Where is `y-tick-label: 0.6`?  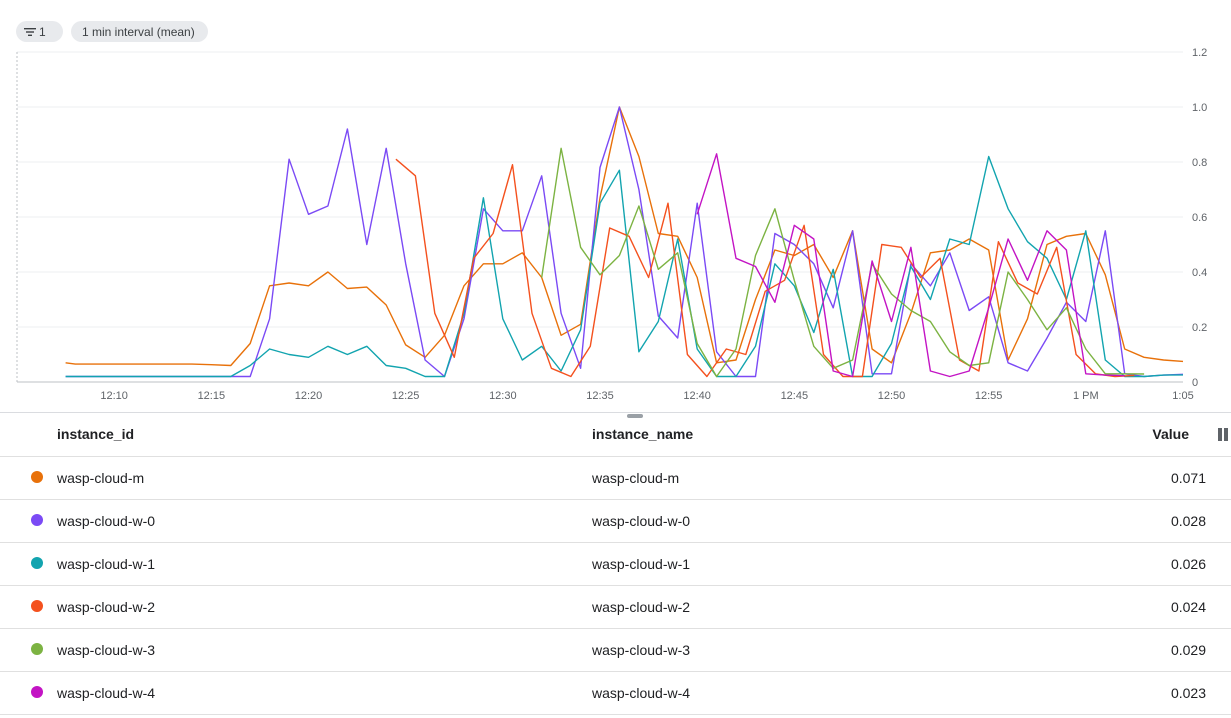
y-tick-label: 0.6 is located at coordinates (1199, 218).